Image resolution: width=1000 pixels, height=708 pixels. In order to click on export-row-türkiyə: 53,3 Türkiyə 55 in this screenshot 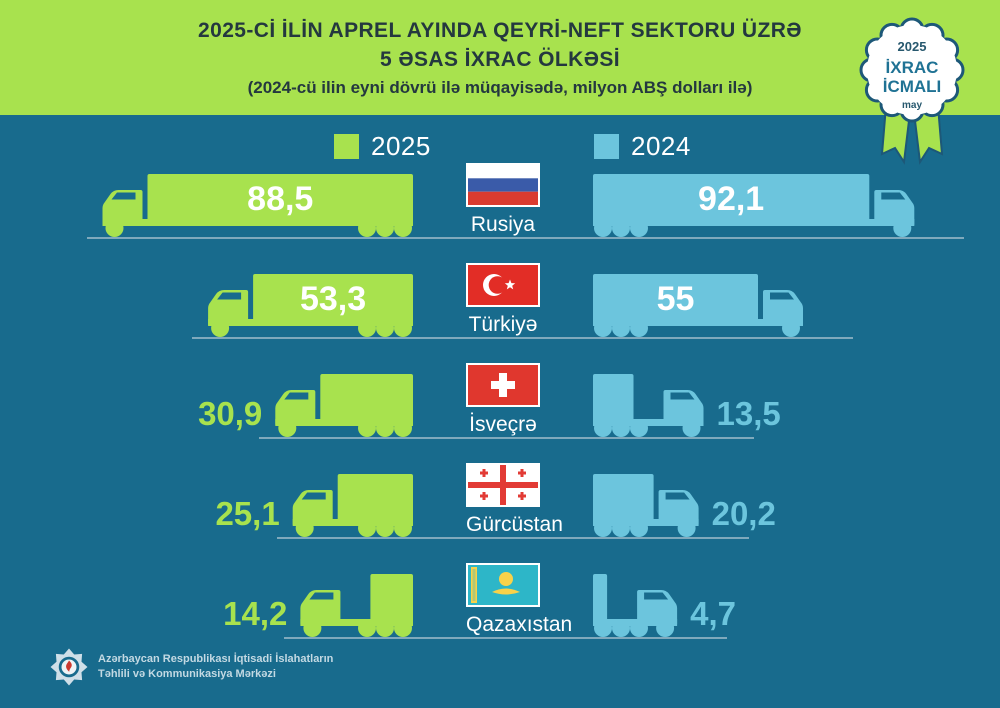, I will do `click(500, 303)`.